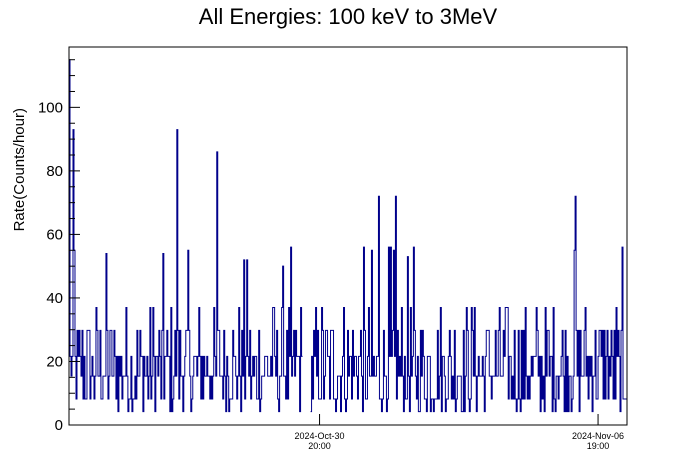 Image resolution: width=696 pixels, height=472 pixels. Describe the element at coordinates (598, 446) in the screenshot. I see `x-tick-label-time: 19:00` at that location.